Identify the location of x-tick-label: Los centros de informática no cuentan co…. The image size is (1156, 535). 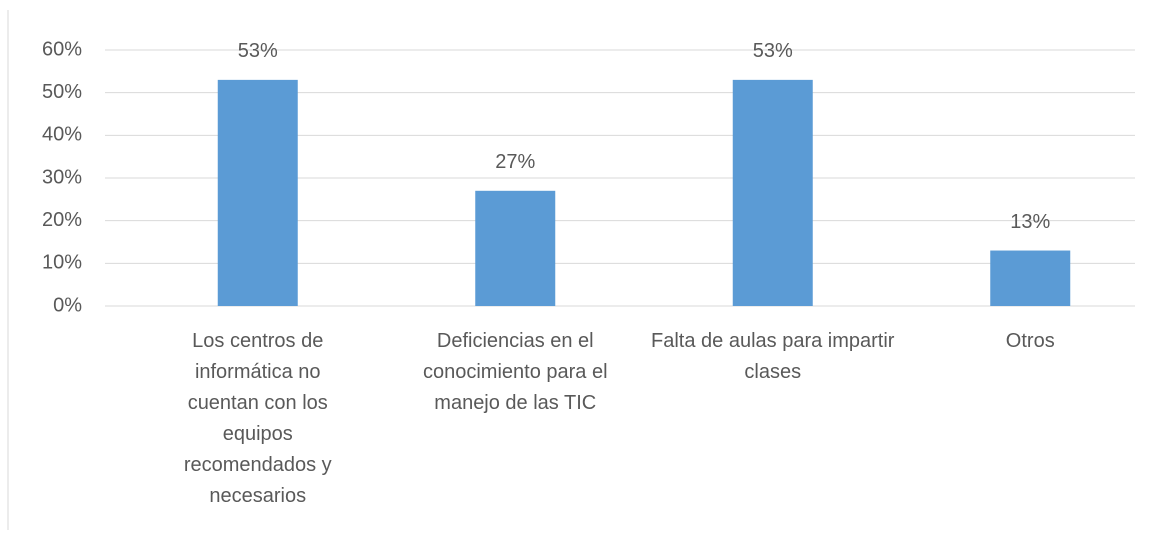
(257, 418).